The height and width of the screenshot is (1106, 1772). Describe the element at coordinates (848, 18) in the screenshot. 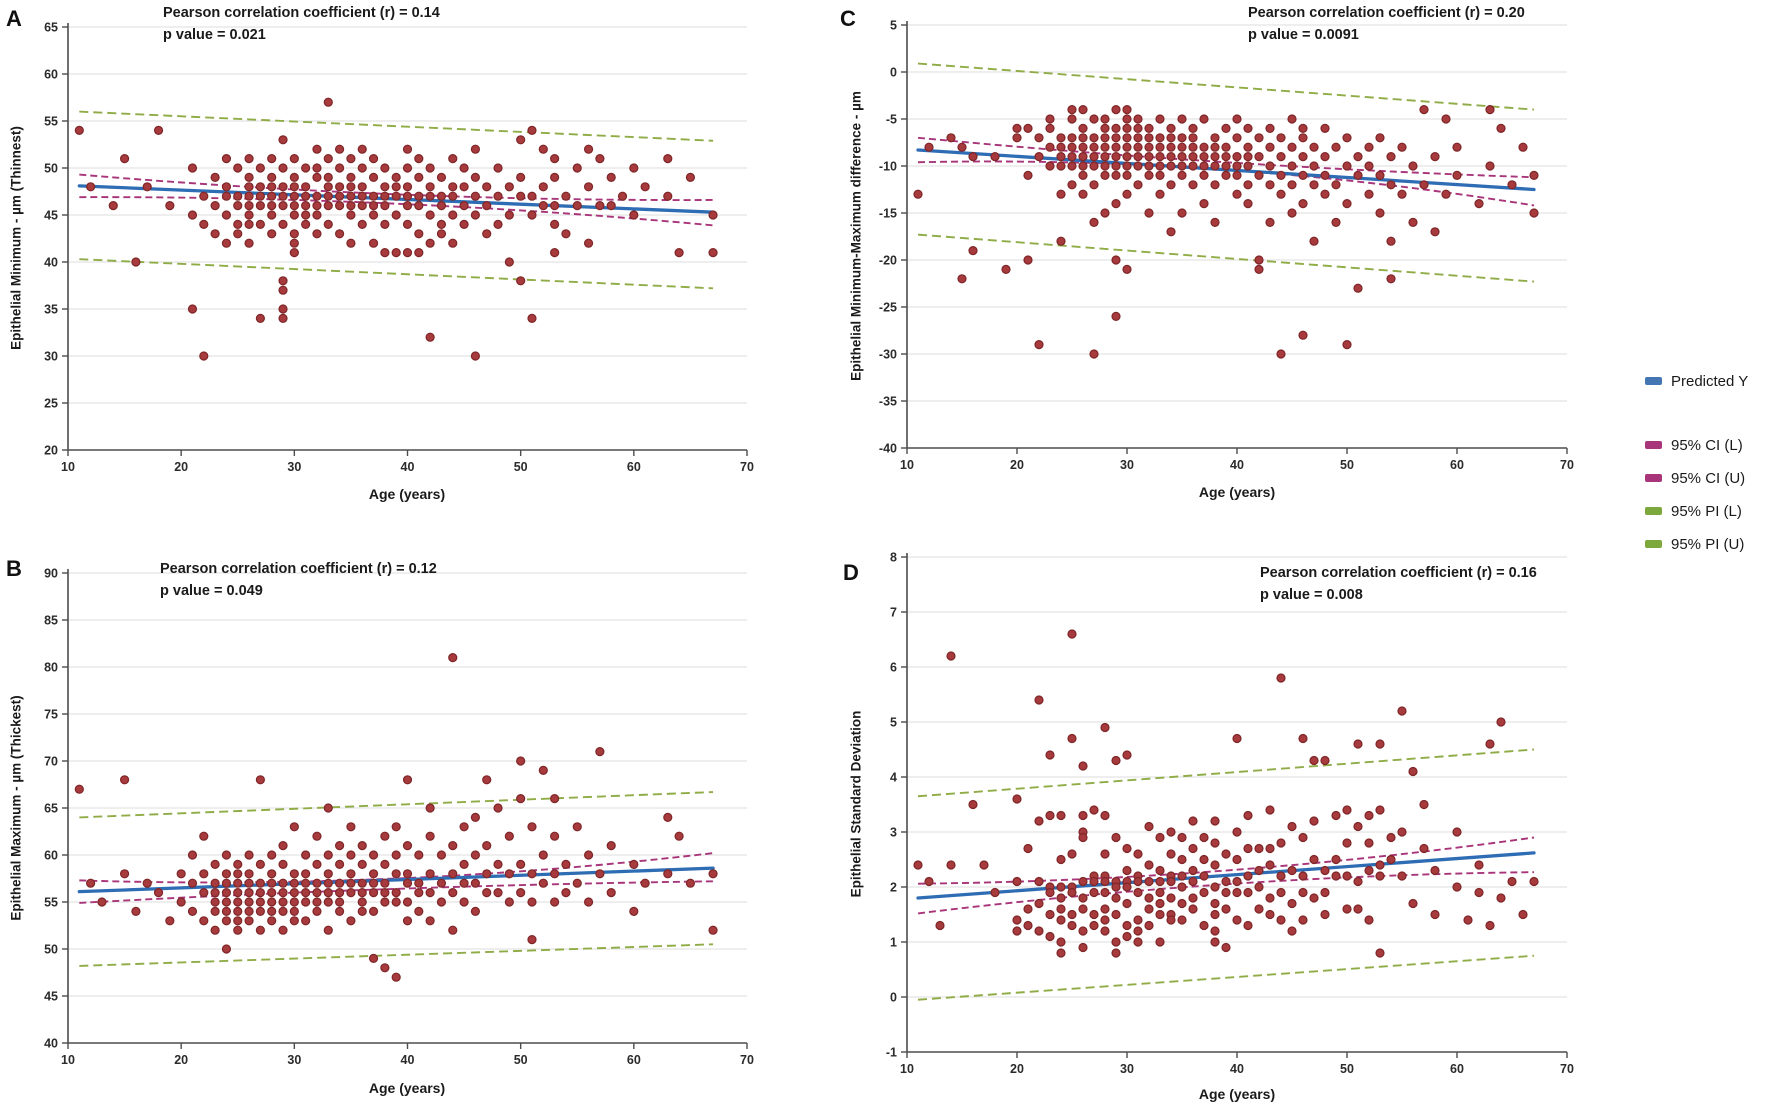

I see `panel-c-letter: C` at that location.